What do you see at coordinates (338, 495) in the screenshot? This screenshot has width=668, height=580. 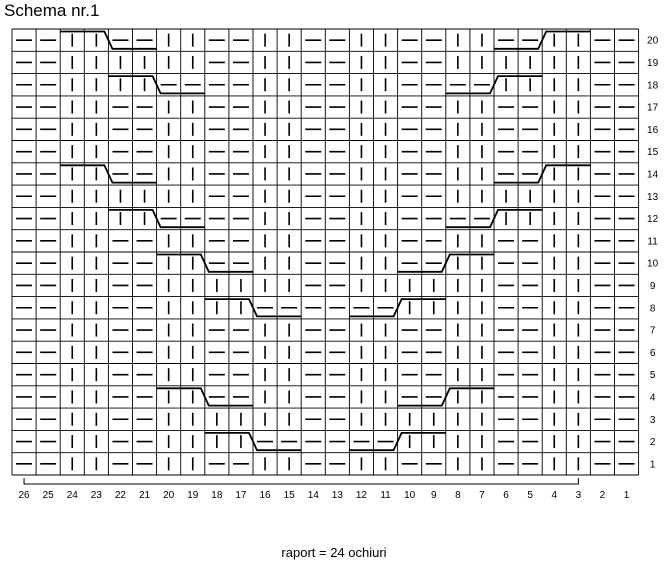 I see `column-number-13: 13` at bounding box center [338, 495].